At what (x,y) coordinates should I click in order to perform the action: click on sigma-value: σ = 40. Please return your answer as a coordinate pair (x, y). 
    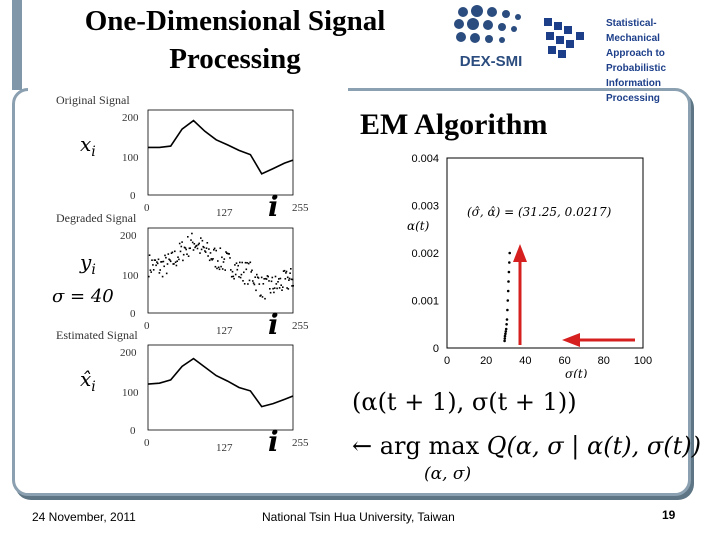
    Looking at the image, I should click on (83, 296).